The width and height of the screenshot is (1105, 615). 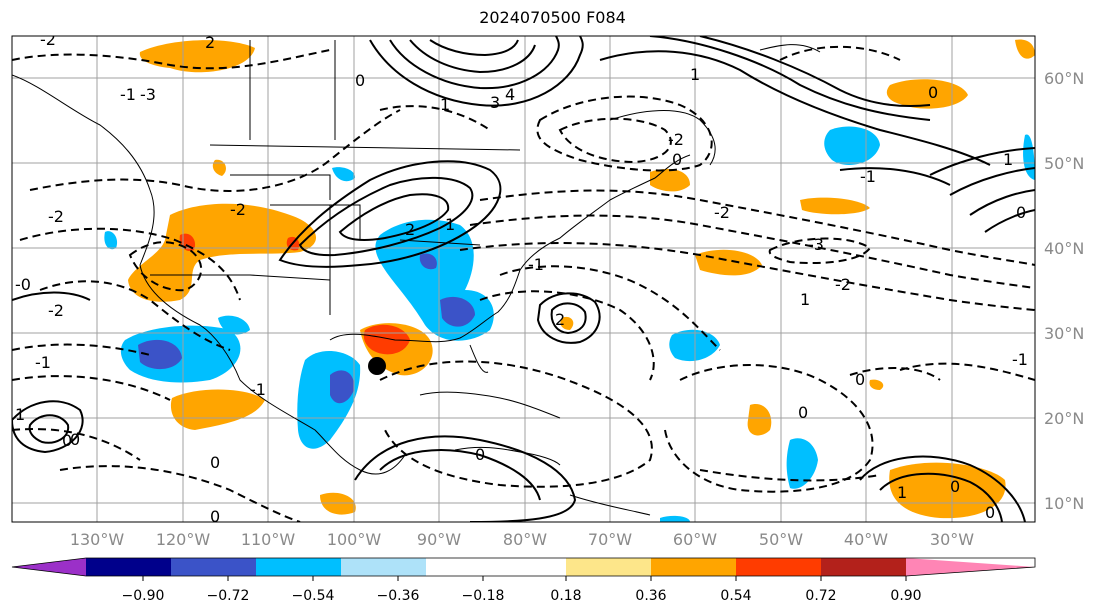 What do you see at coordinates (610, 539) in the screenshot?
I see `longitude-label: 70°W` at bounding box center [610, 539].